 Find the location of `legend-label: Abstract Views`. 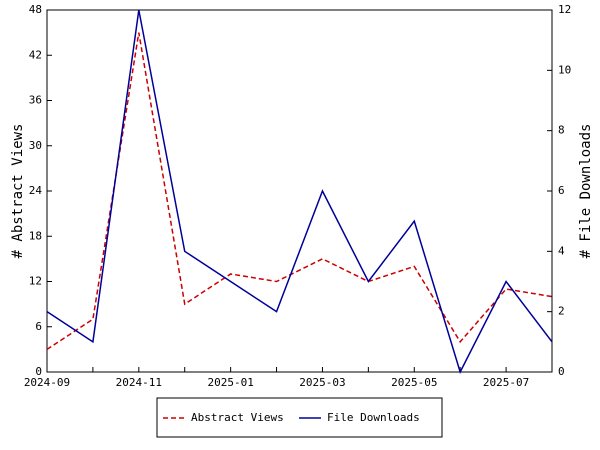

legend-label: Abstract Views is located at coordinates (237, 417).